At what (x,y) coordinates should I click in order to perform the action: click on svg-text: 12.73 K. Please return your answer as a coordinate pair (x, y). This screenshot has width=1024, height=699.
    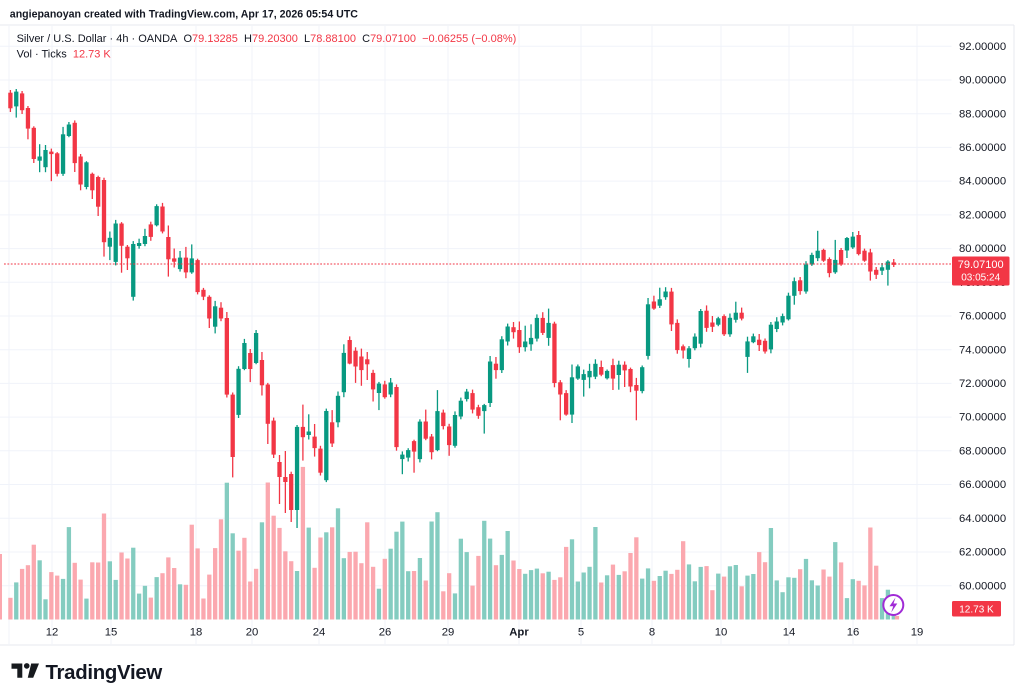
    Looking at the image, I should click on (976, 610).